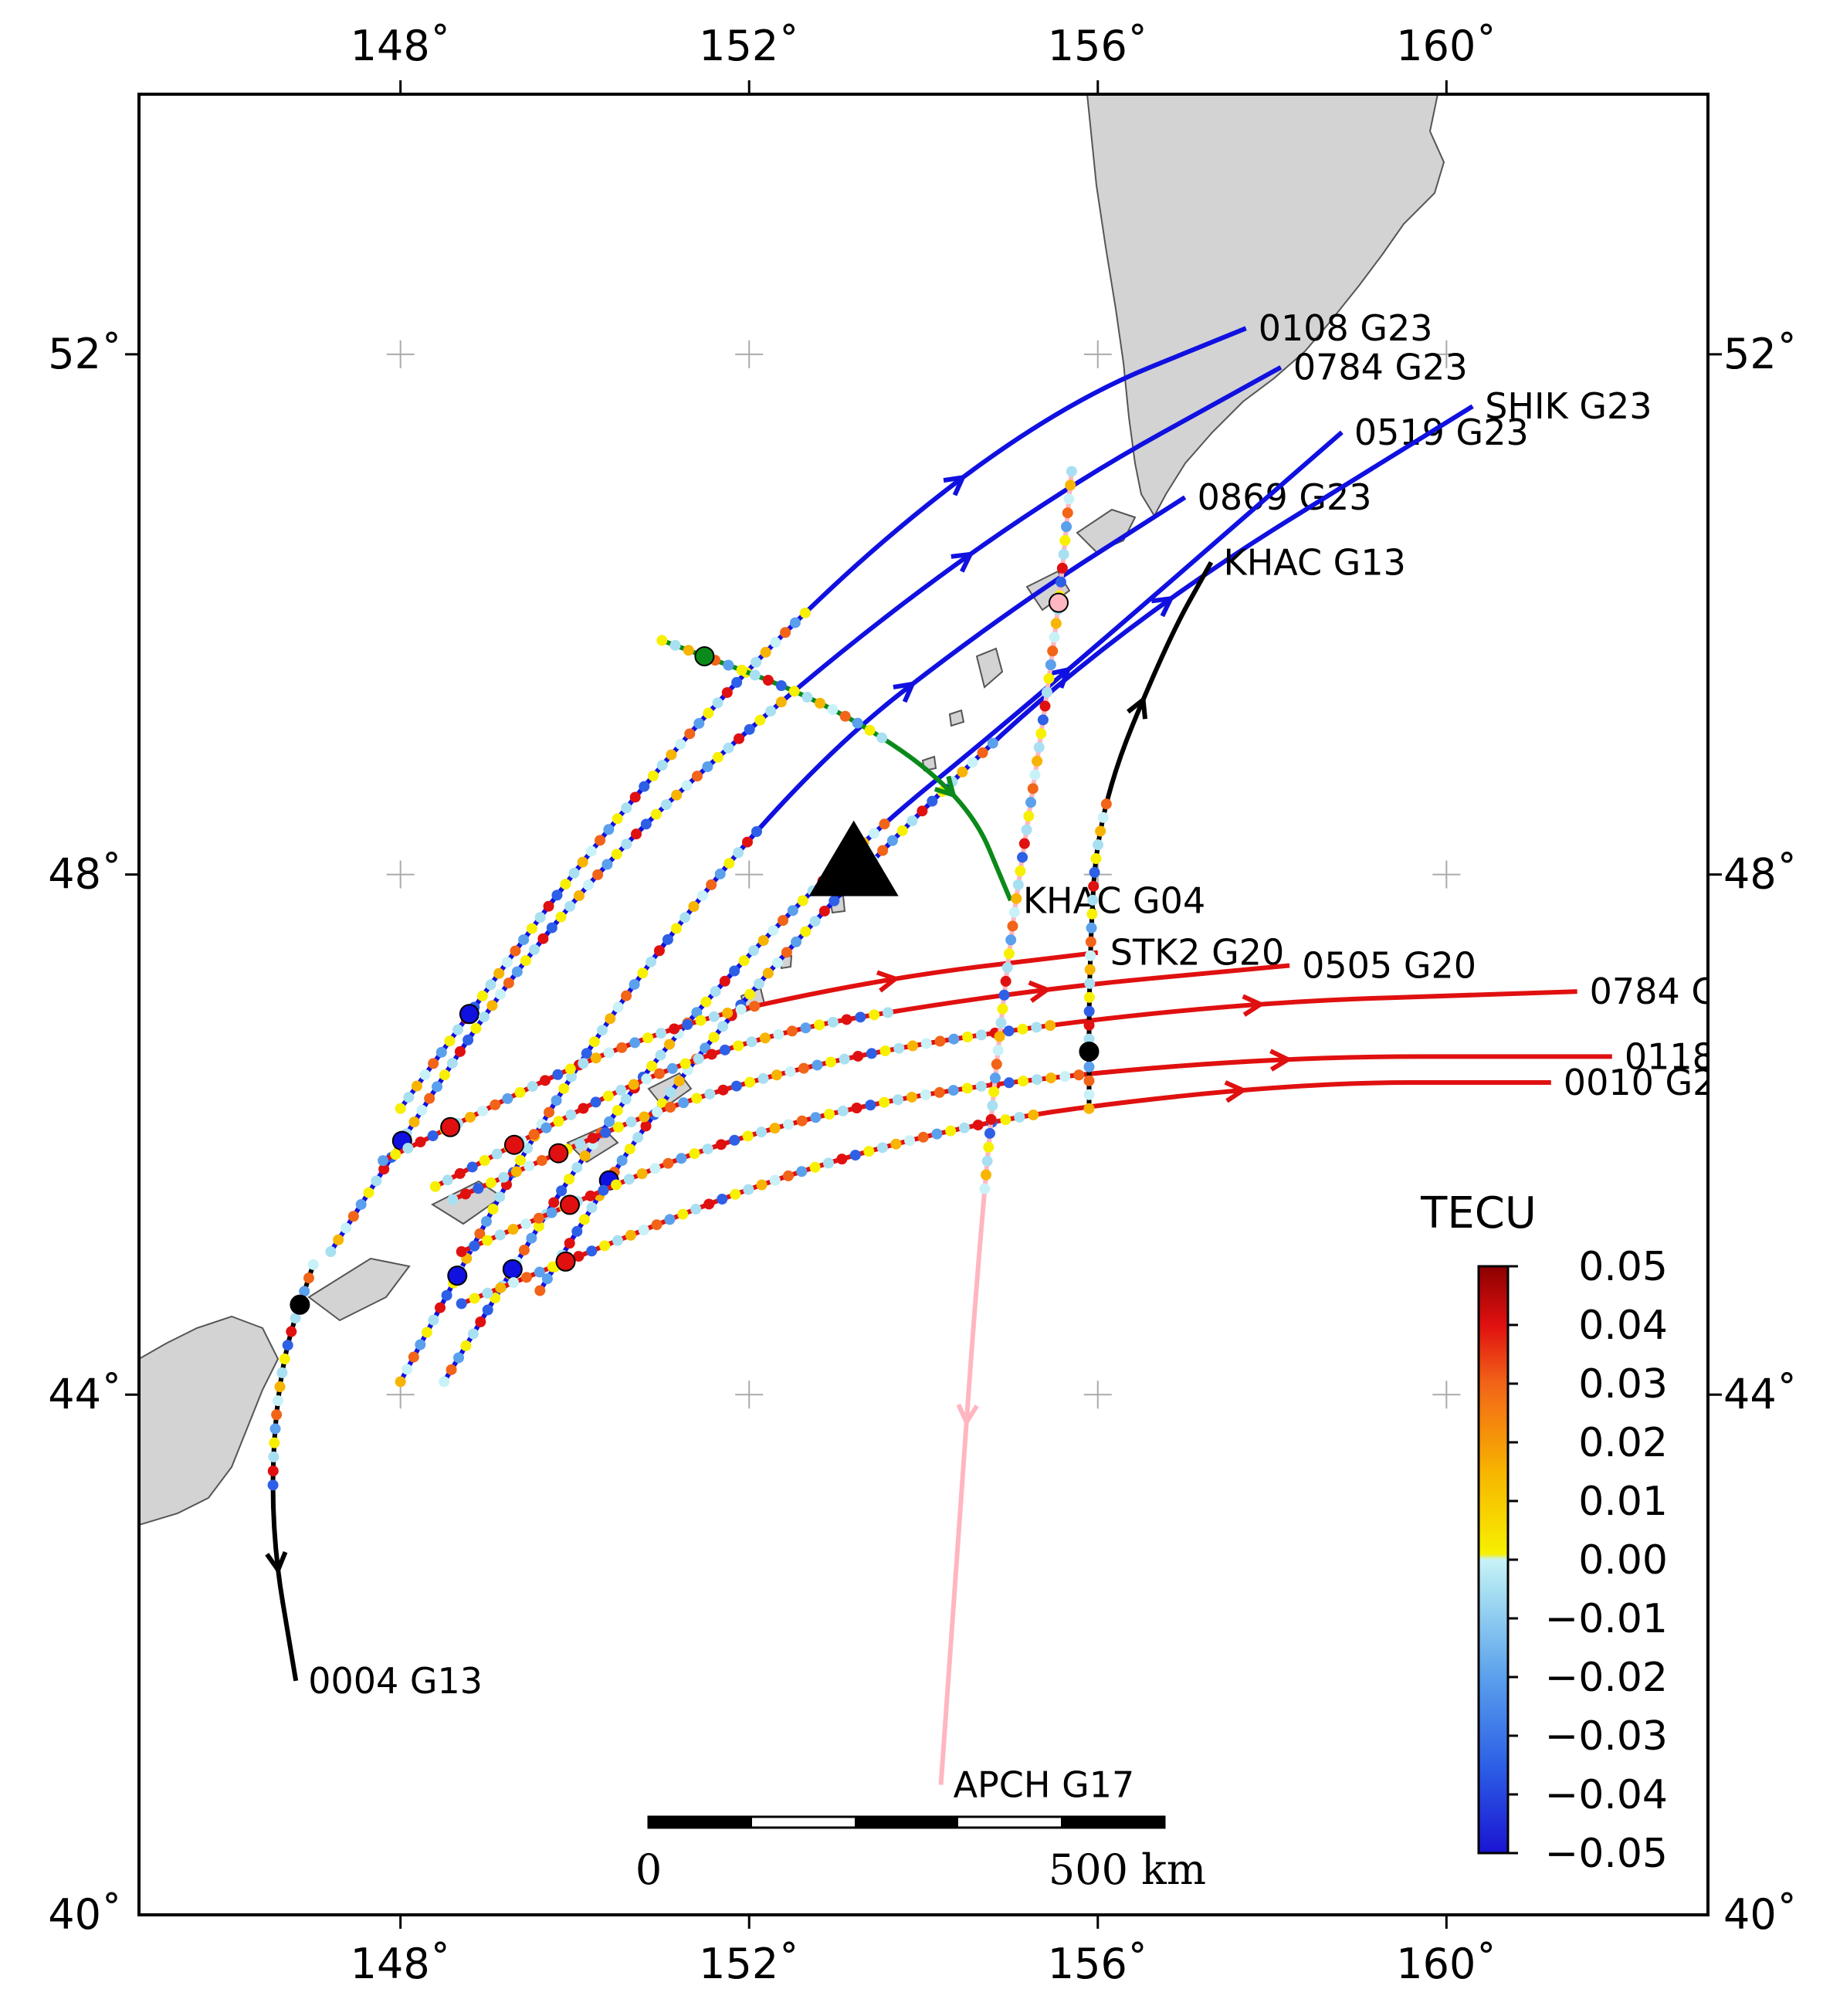 The height and width of the screenshot is (2016, 1823). What do you see at coordinates (1606, 1795) in the screenshot?
I see `colorbar-tick-label: −0.04` at bounding box center [1606, 1795].